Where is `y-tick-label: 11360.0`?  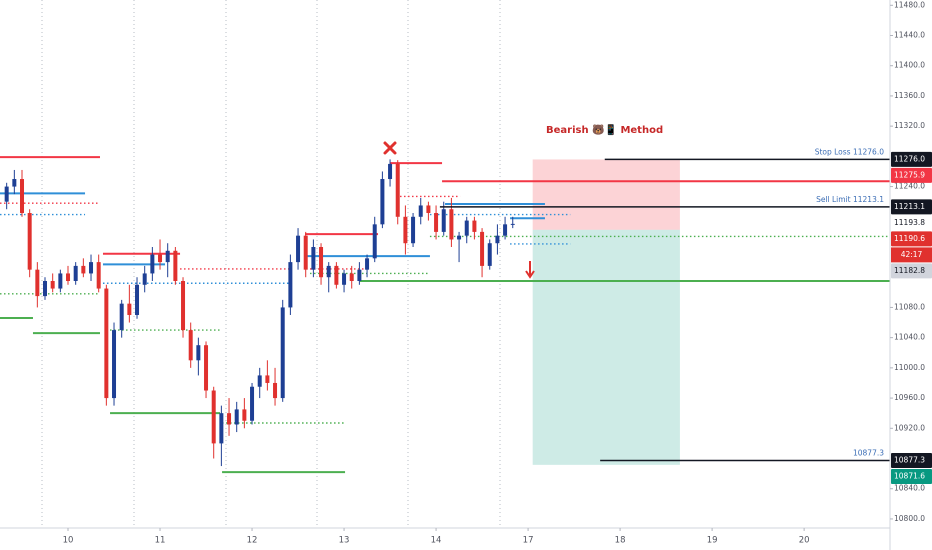
y-tick-label: 11360.0 is located at coordinates (909, 95).